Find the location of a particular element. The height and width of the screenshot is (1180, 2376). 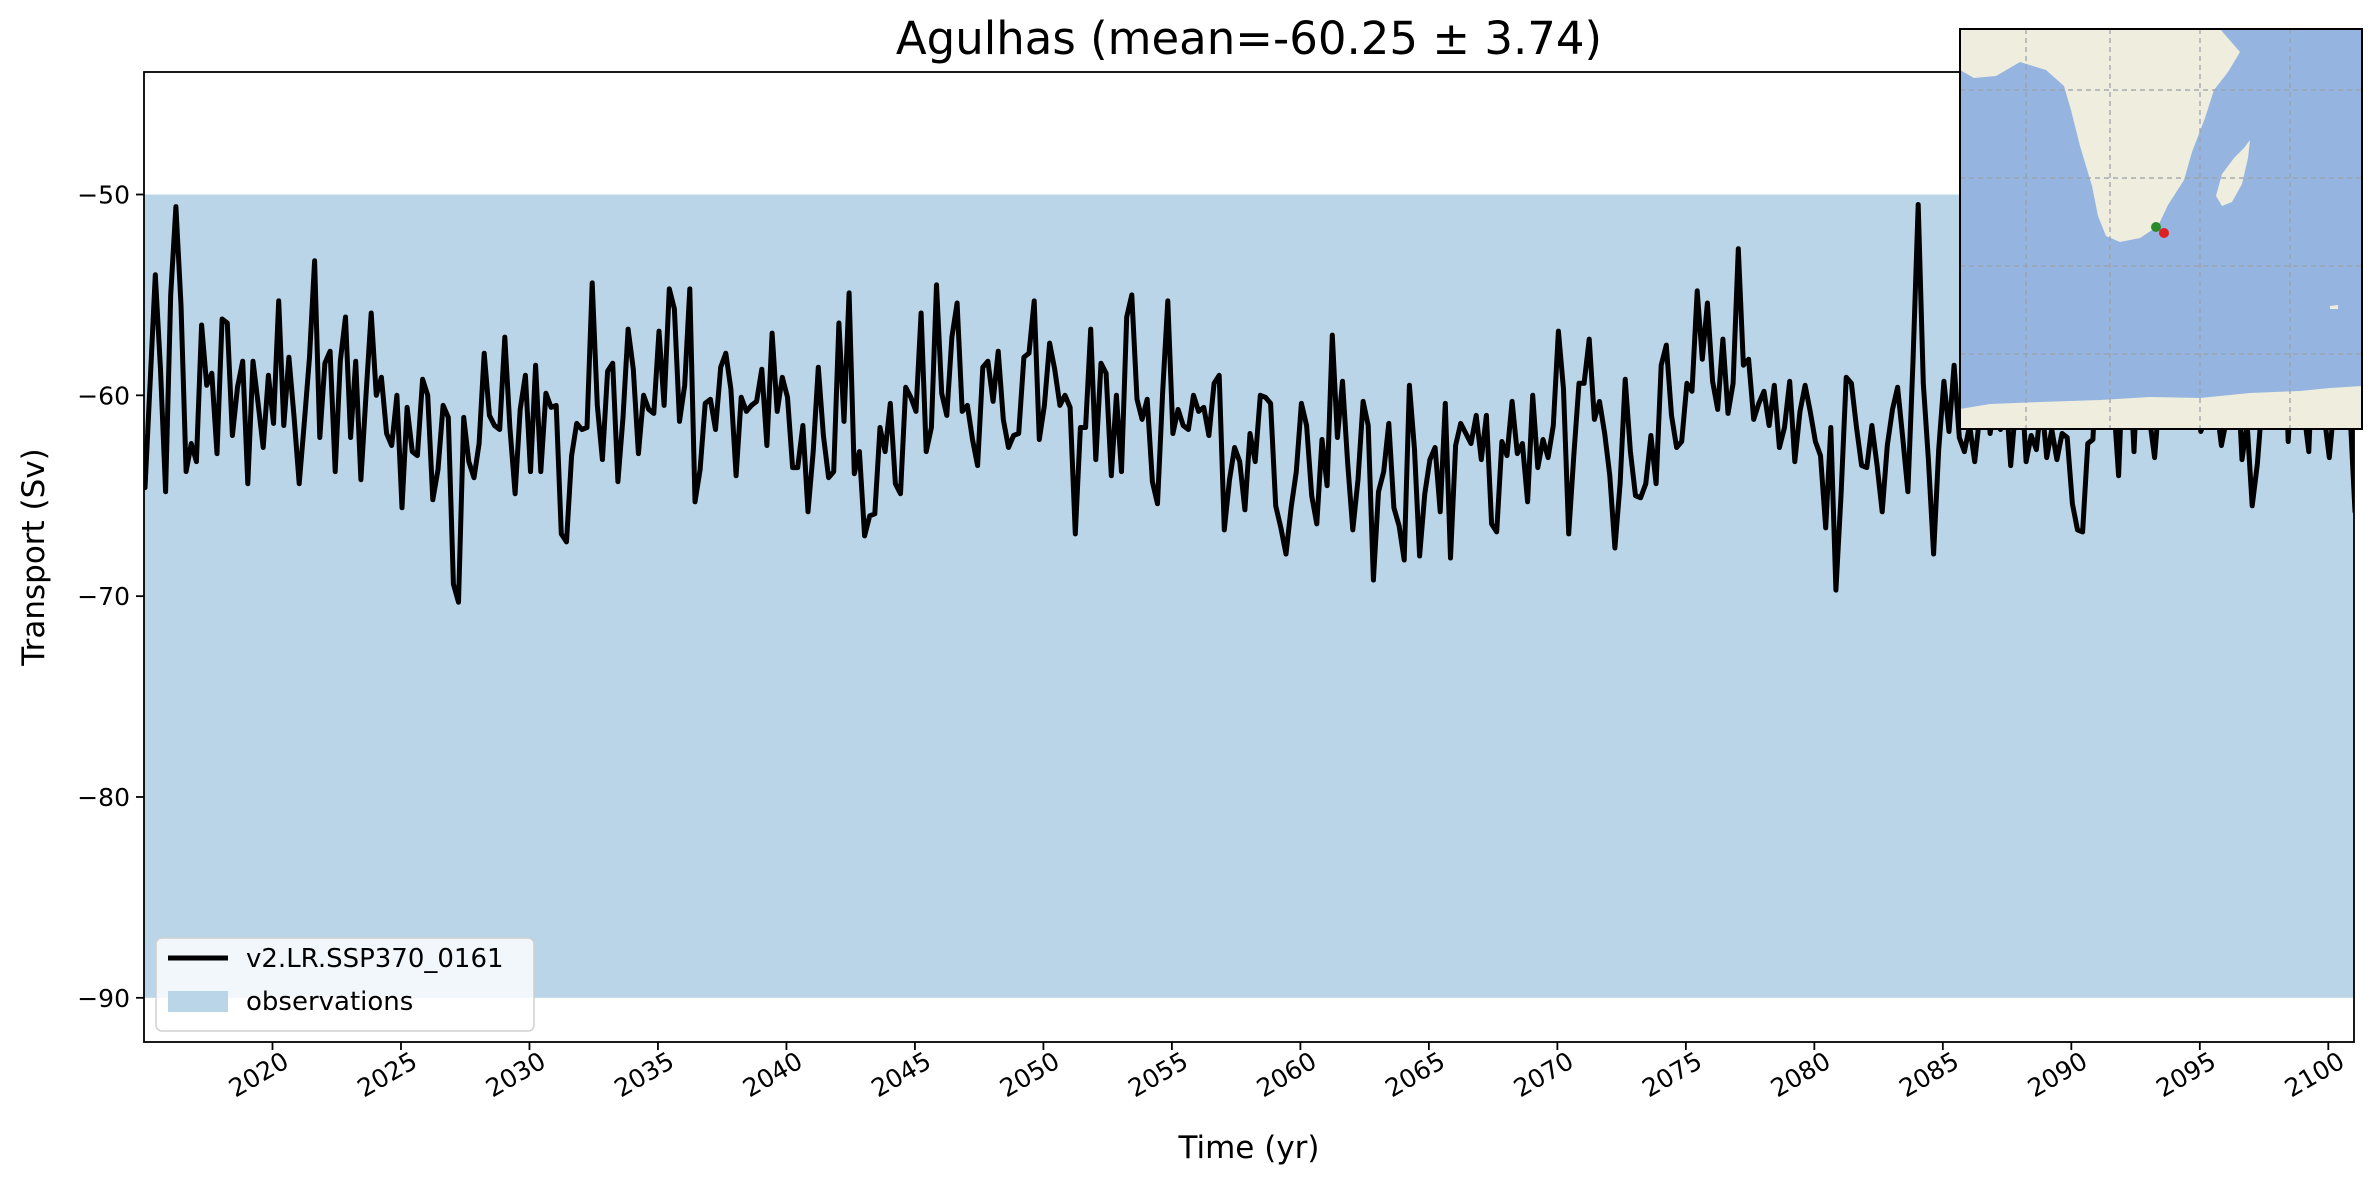

inset-map-start-point is located at coordinates (2156, 227).